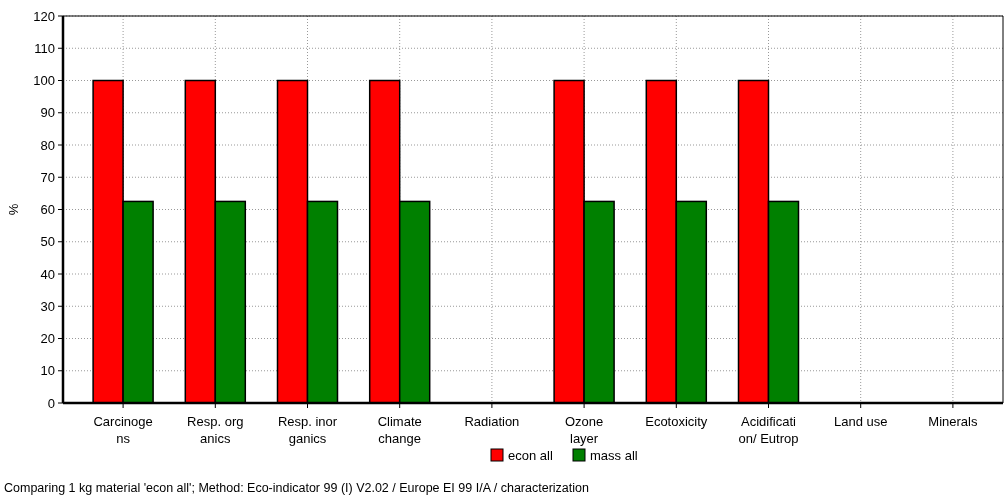 This screenshot has width=1006, height=502. I want to click on legend-label: econ all, so click(530, 455).